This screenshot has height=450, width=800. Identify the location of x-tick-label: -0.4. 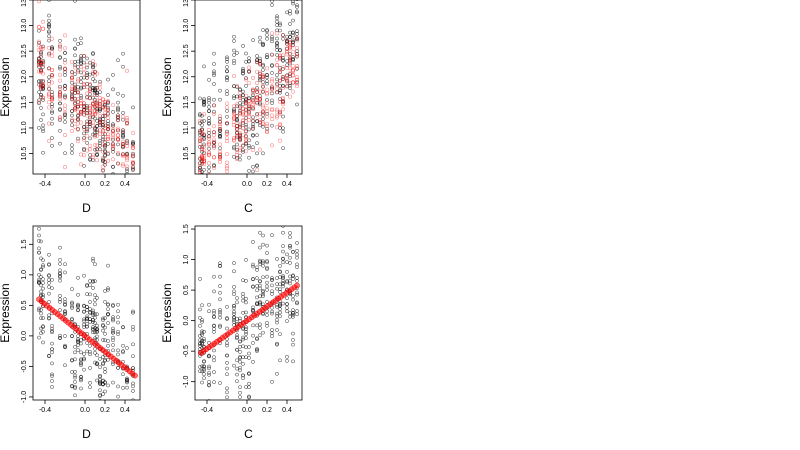
(207, 184).